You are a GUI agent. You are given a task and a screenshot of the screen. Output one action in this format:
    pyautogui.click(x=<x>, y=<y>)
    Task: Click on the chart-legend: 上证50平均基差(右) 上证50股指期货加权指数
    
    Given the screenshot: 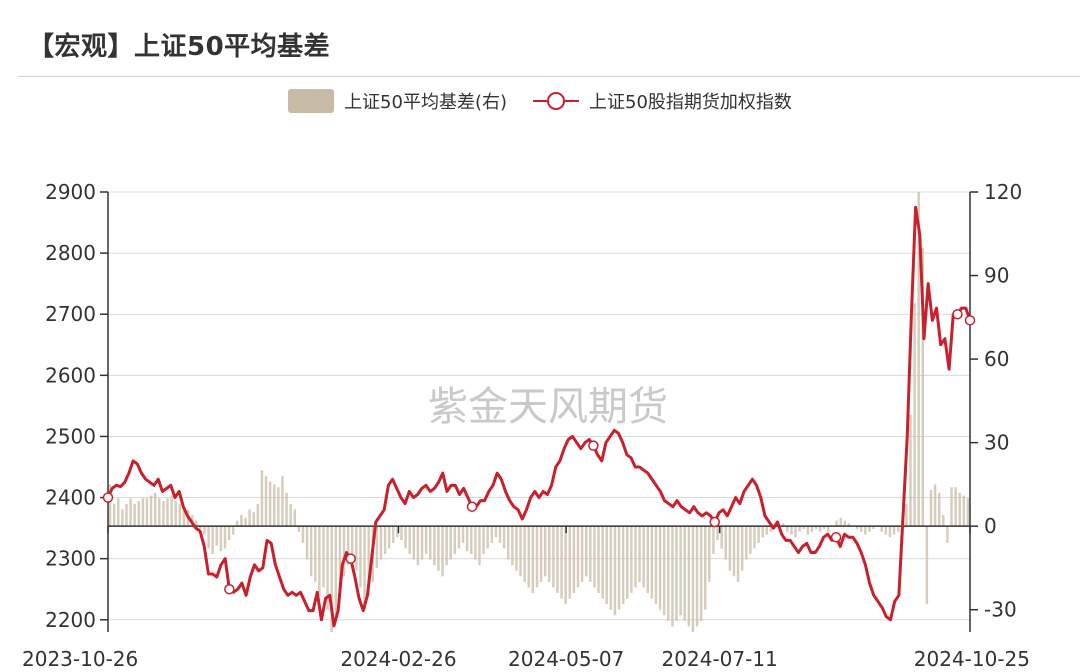 What is the action you would take?
    pyautogui.click(x=540, y=101)
    